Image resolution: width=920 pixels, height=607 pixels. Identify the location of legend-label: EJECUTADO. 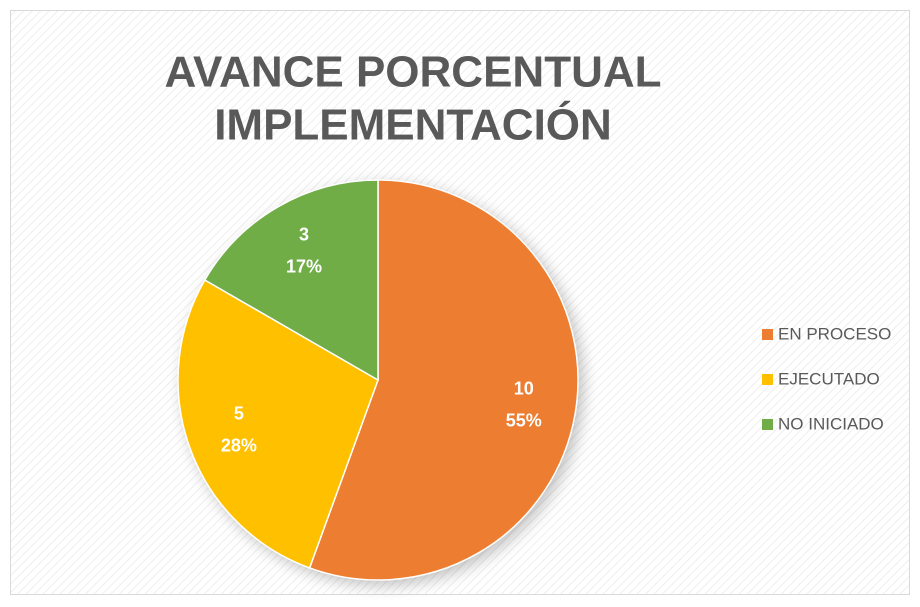
(829, 378).